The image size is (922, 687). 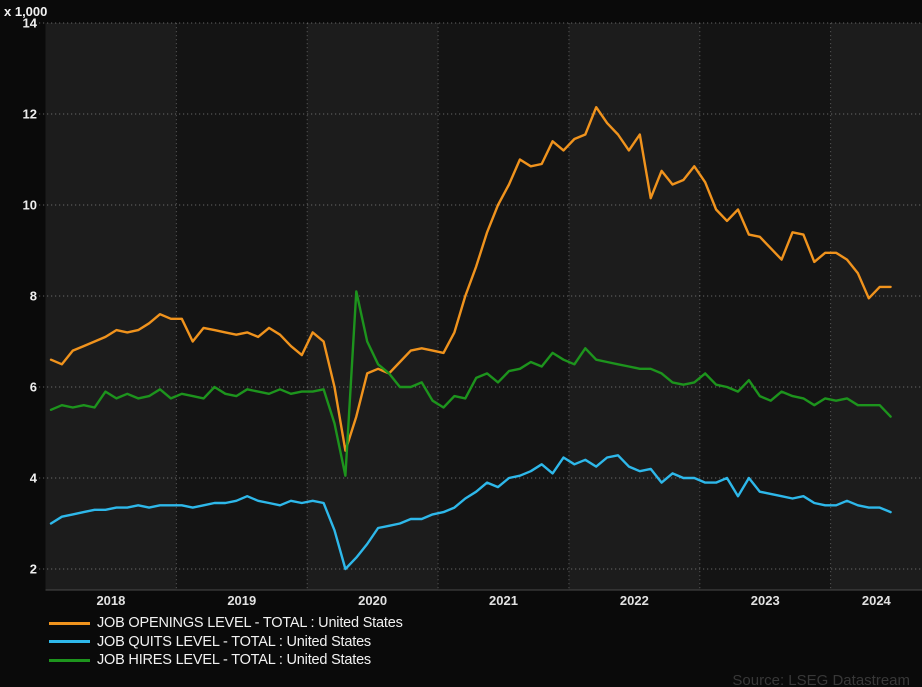 I want to click on y-tick-label: 8, so click(x=33, y=296).